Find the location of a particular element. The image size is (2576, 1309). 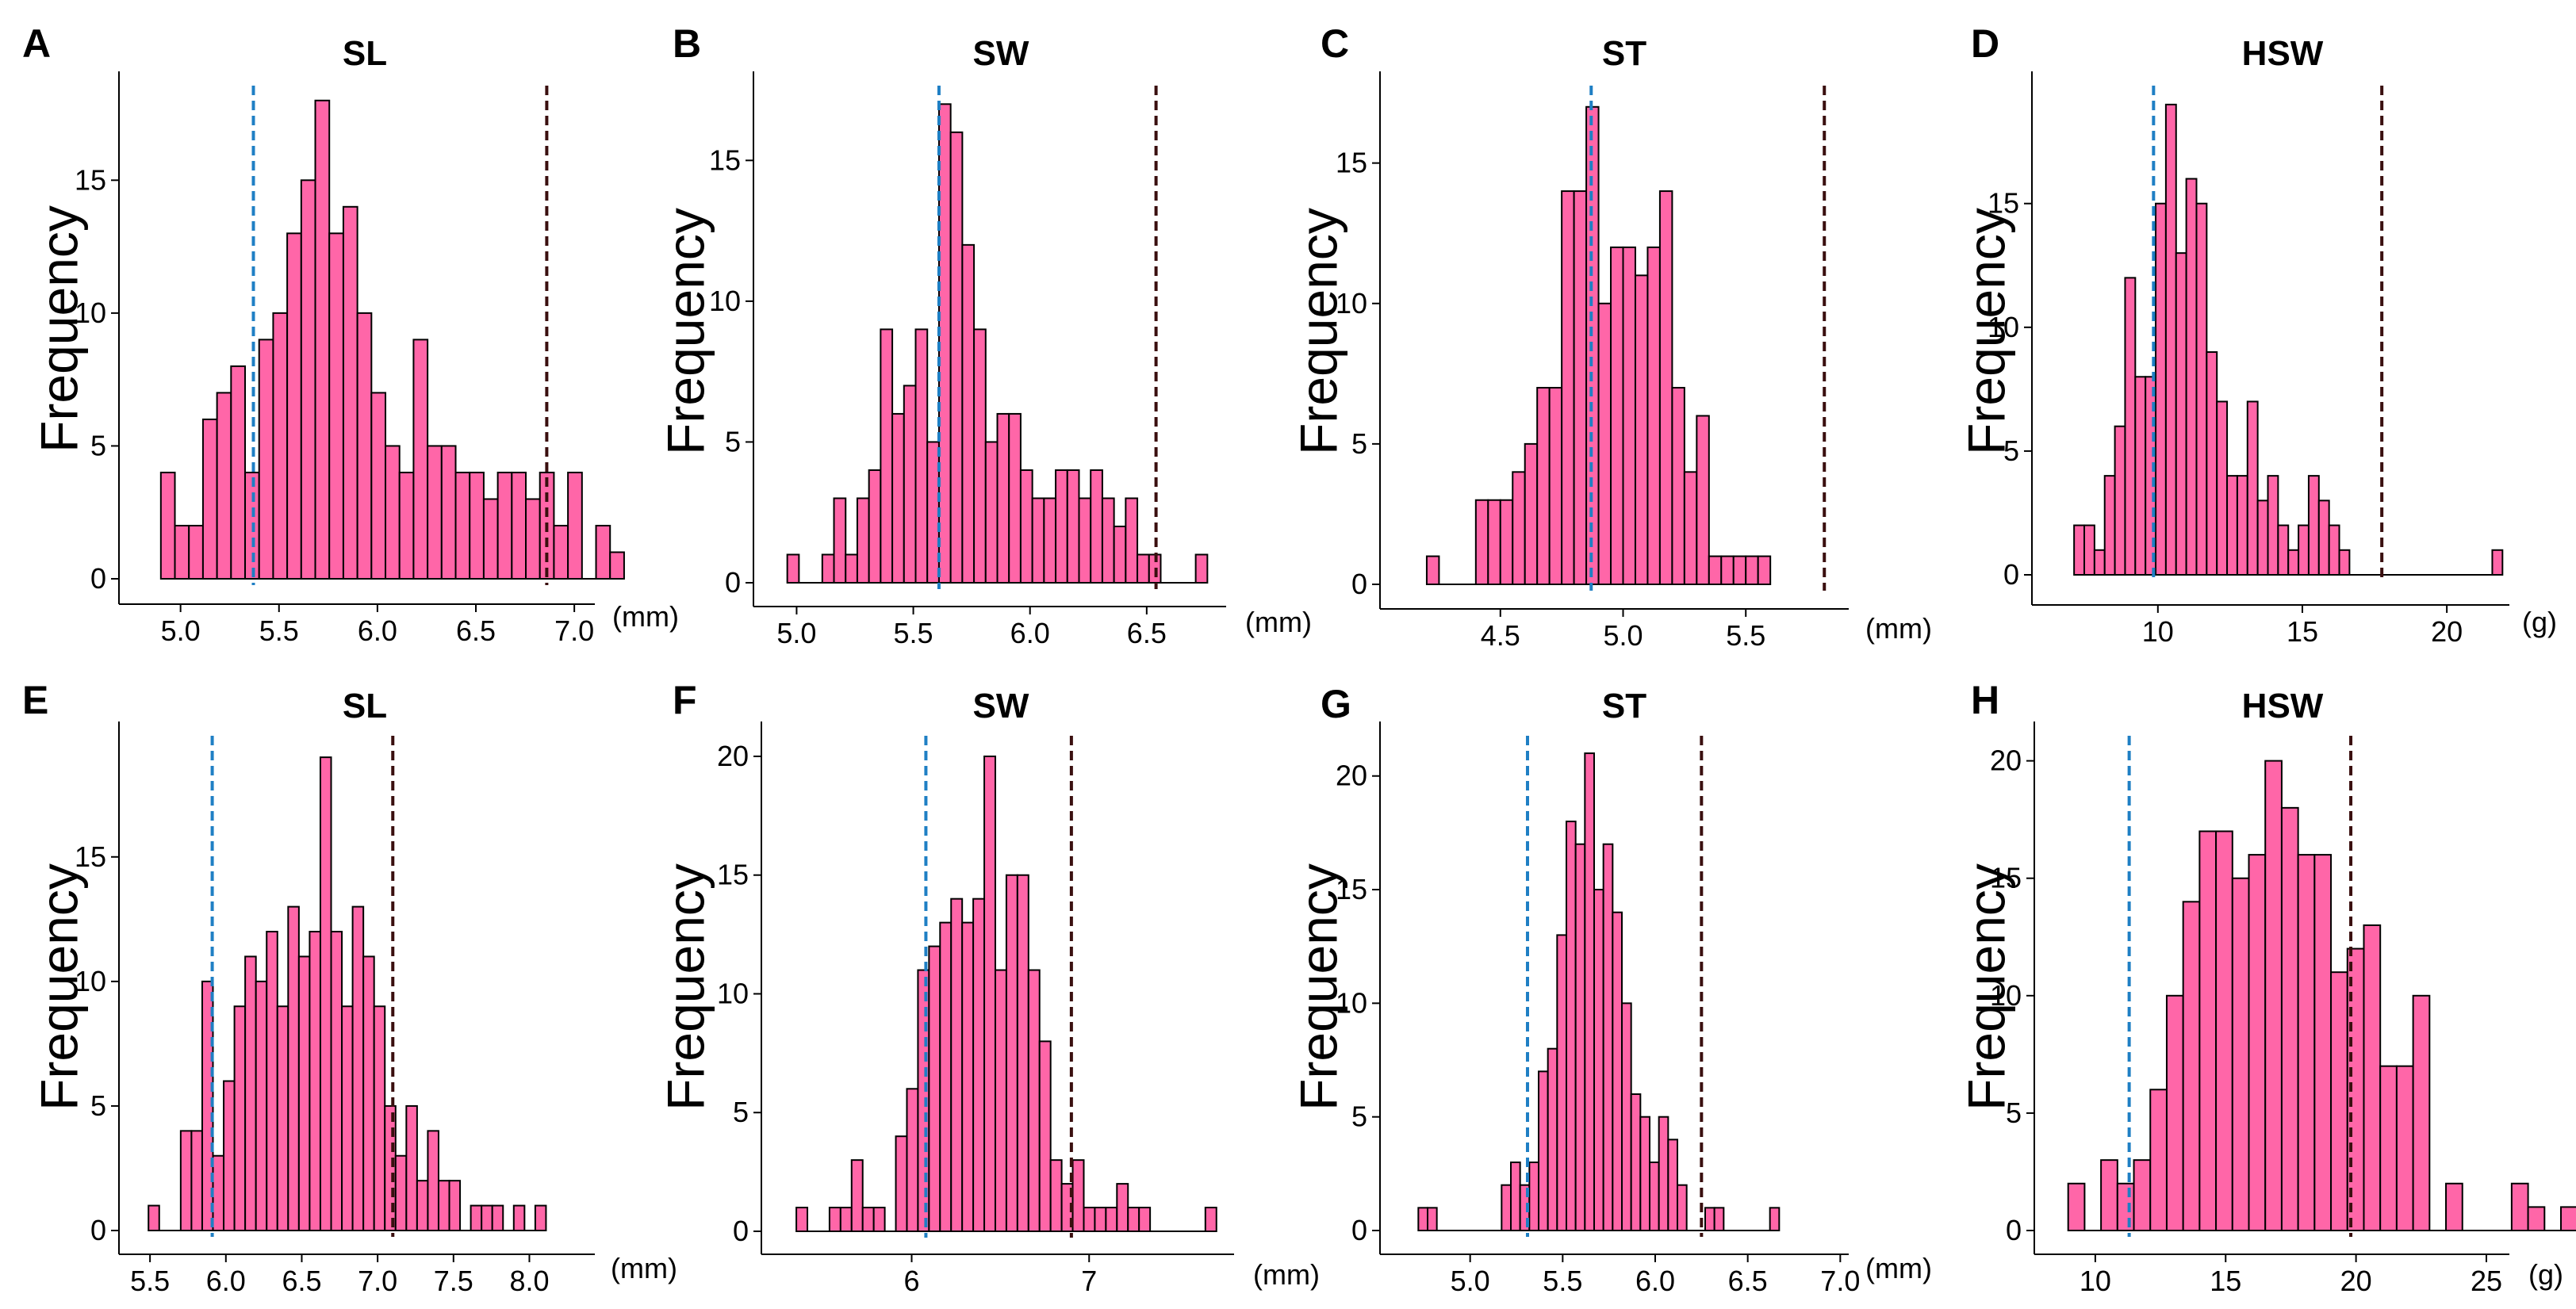

panel-title: ST is located at coordinates (1624, 706).